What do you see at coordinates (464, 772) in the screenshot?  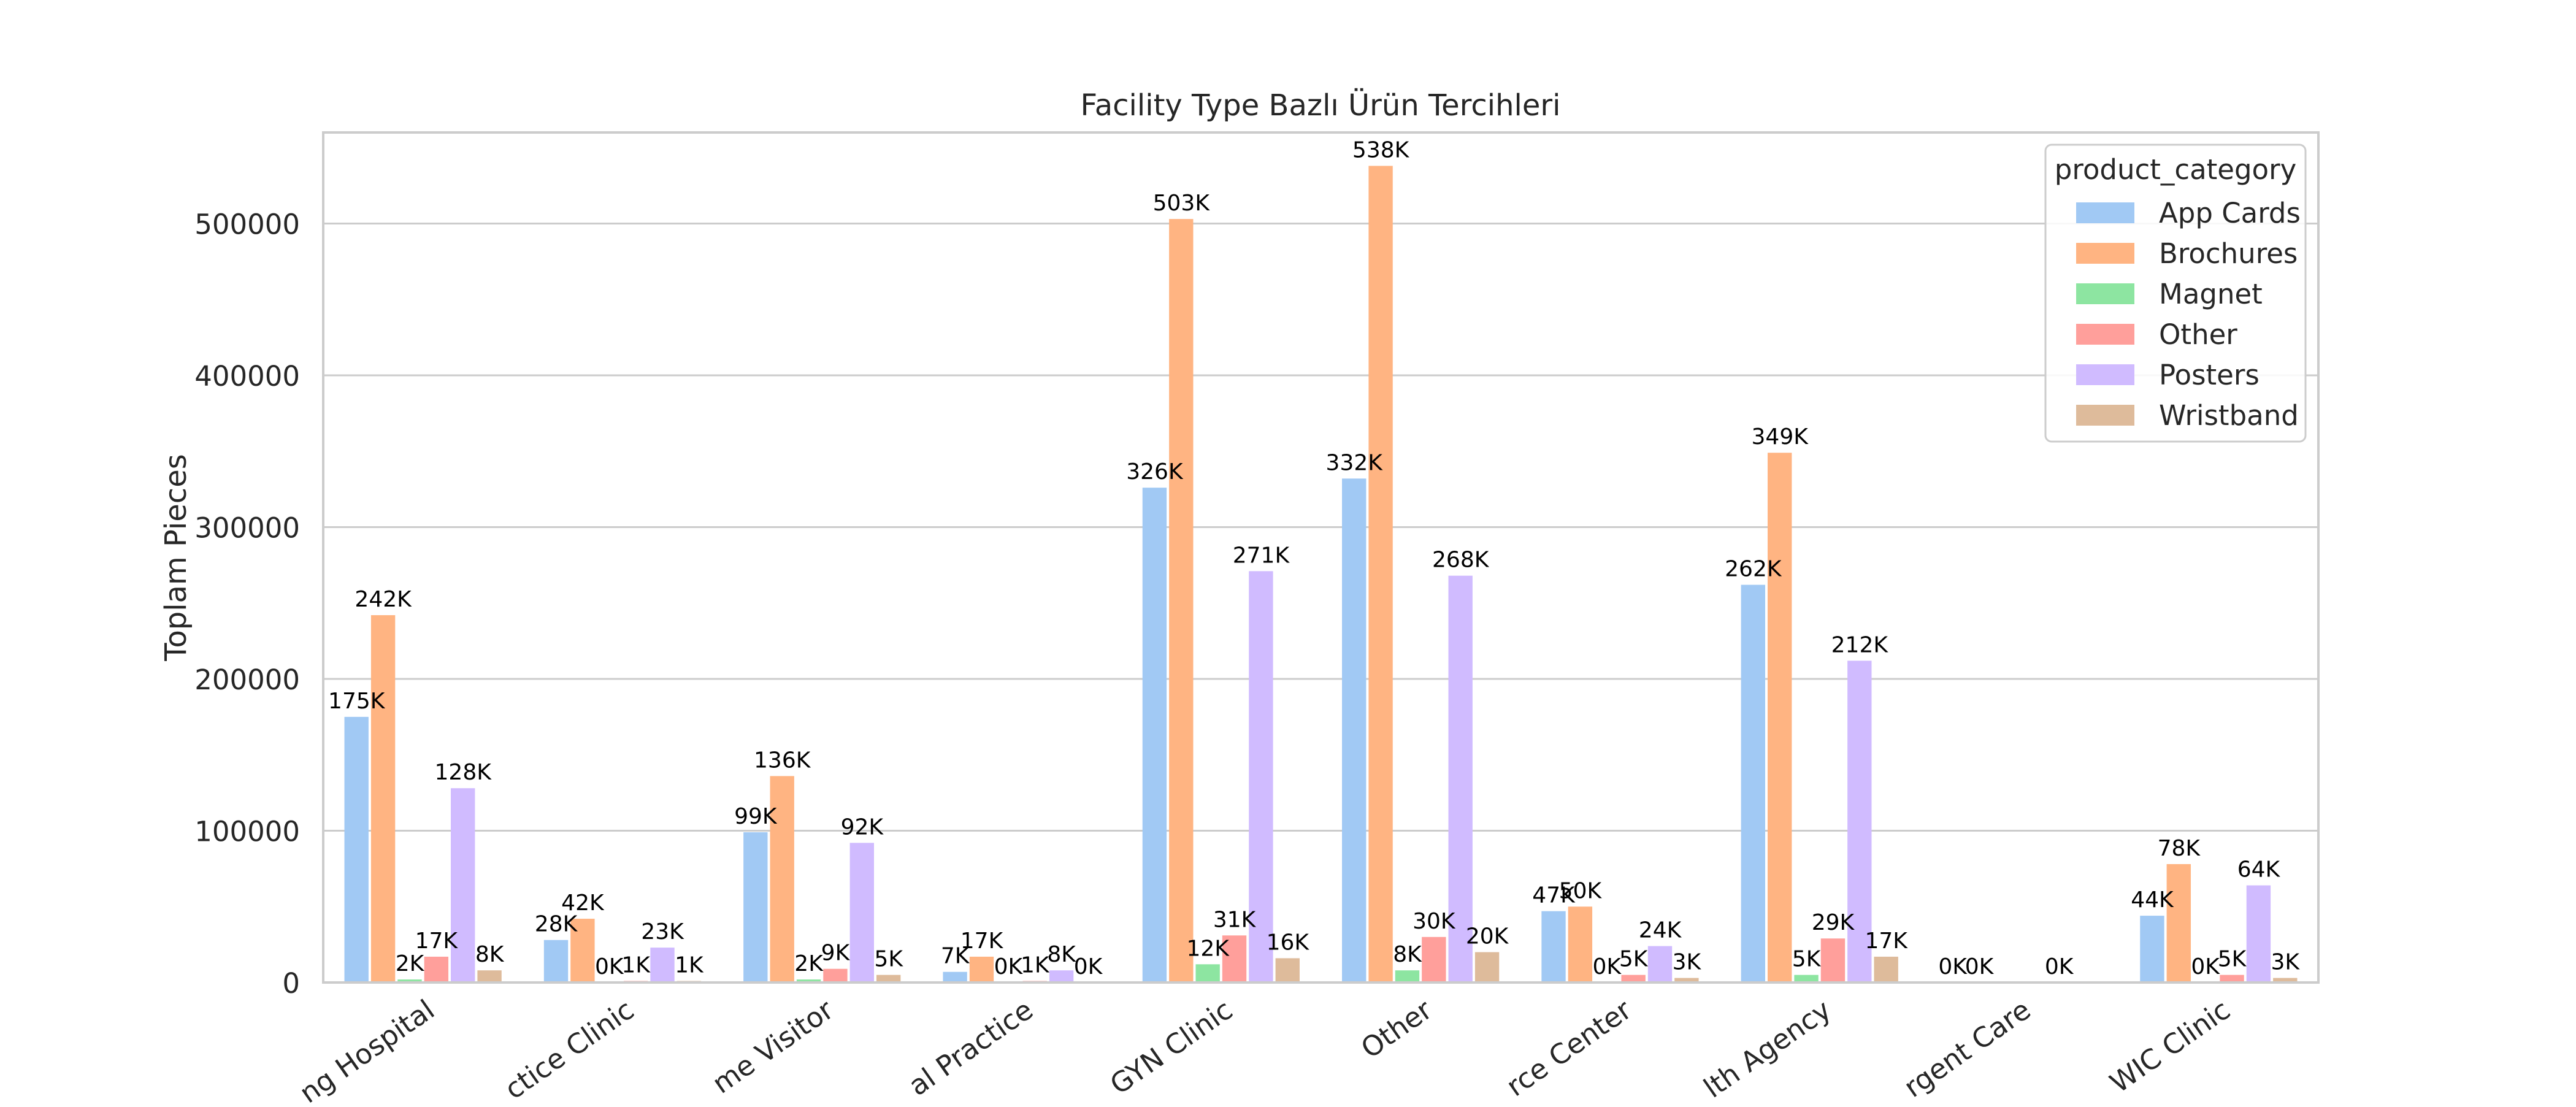 I see `bar-value-label: 128K` at bounding box center [464, 772].